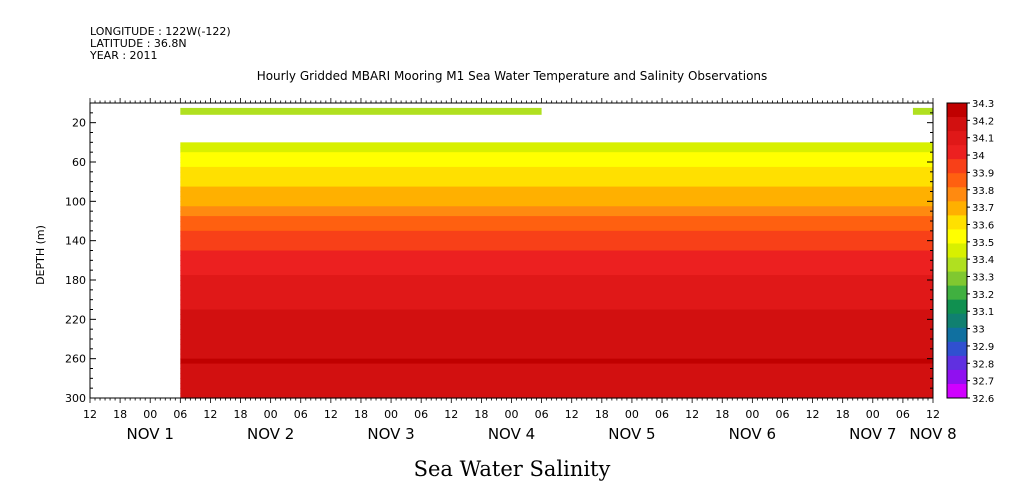 The height and width of the screenshot is (504, 1009). I want to click on colorbar-label: 33.4, so click(983, 260).